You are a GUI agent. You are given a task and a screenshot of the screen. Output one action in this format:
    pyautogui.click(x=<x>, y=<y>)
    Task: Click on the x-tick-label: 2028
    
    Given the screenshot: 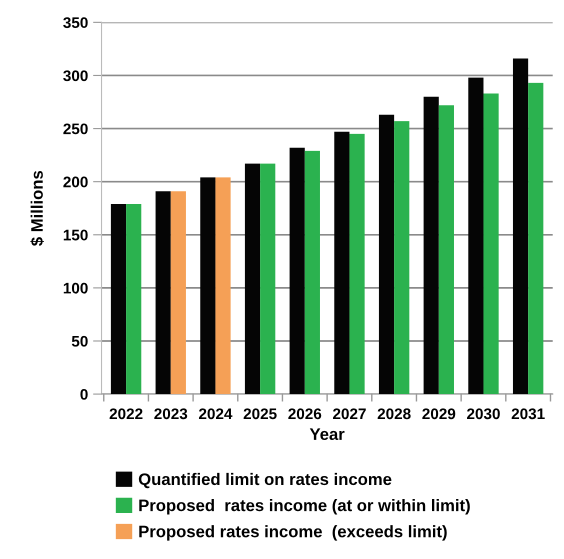 What is the action you would take?
    pyautogui.click(x=394, y=414)
    